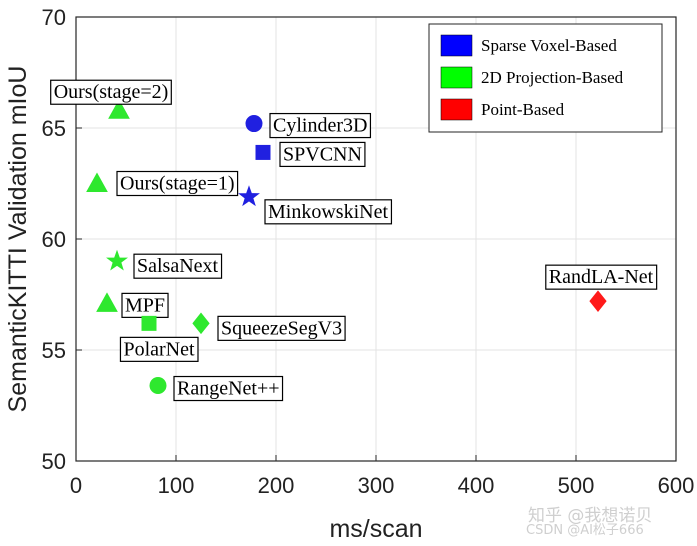 This screenshot has width=697, height=546. Describe the element at coordinates (456, 45) in the screenshot. I see `legend-sparse-voxel-based-swatch` at that location.